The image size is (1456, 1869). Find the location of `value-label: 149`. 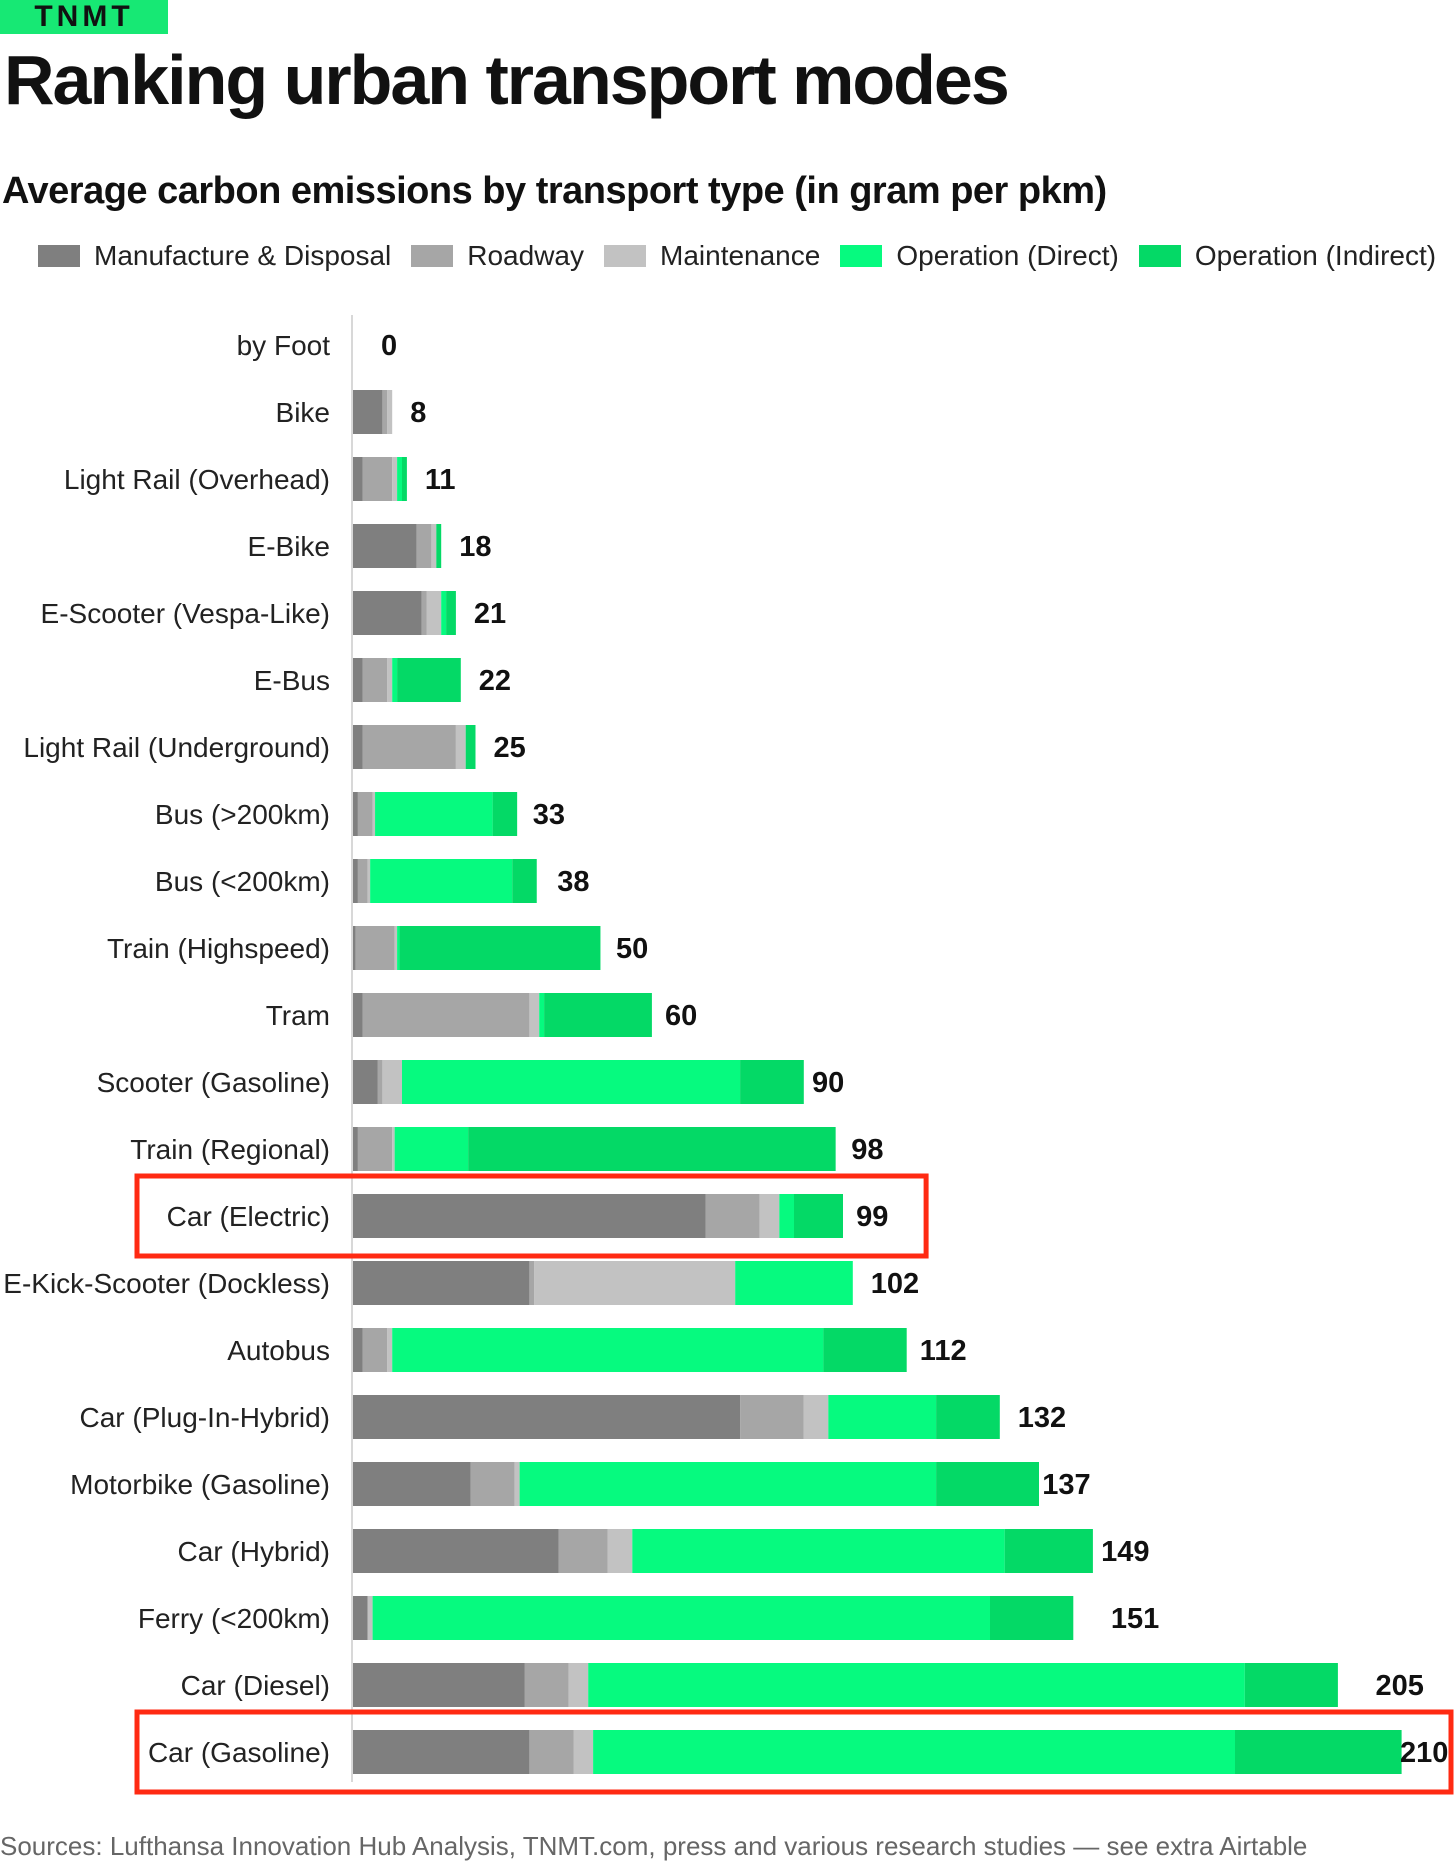

value-label: 149 is located at coordinates (1125, 1552).